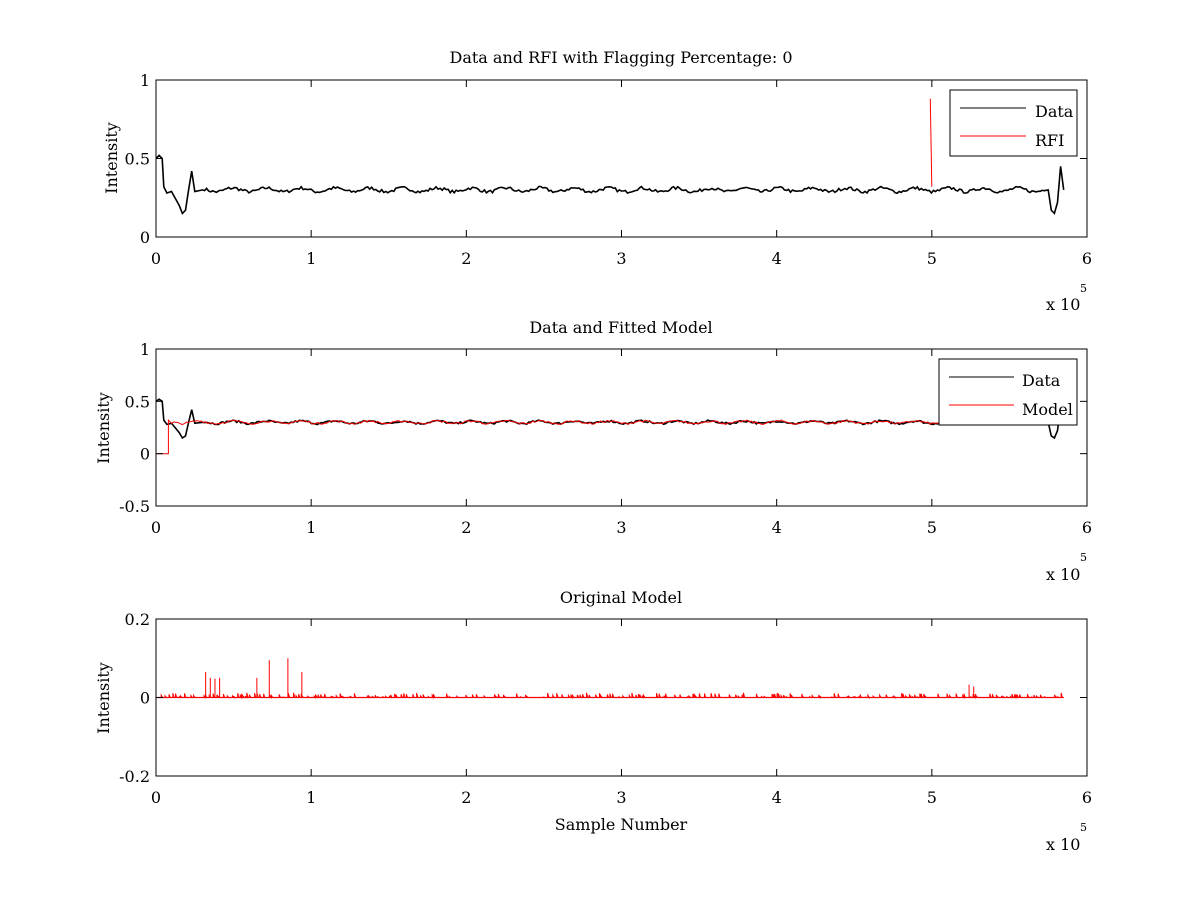 Image resolution: width=1200 pixels, height=900 pixels. Describe the element at coordinates (1041, 380) in the screenshot. I see `subplot-2-legend-label-data: Data` at that location.